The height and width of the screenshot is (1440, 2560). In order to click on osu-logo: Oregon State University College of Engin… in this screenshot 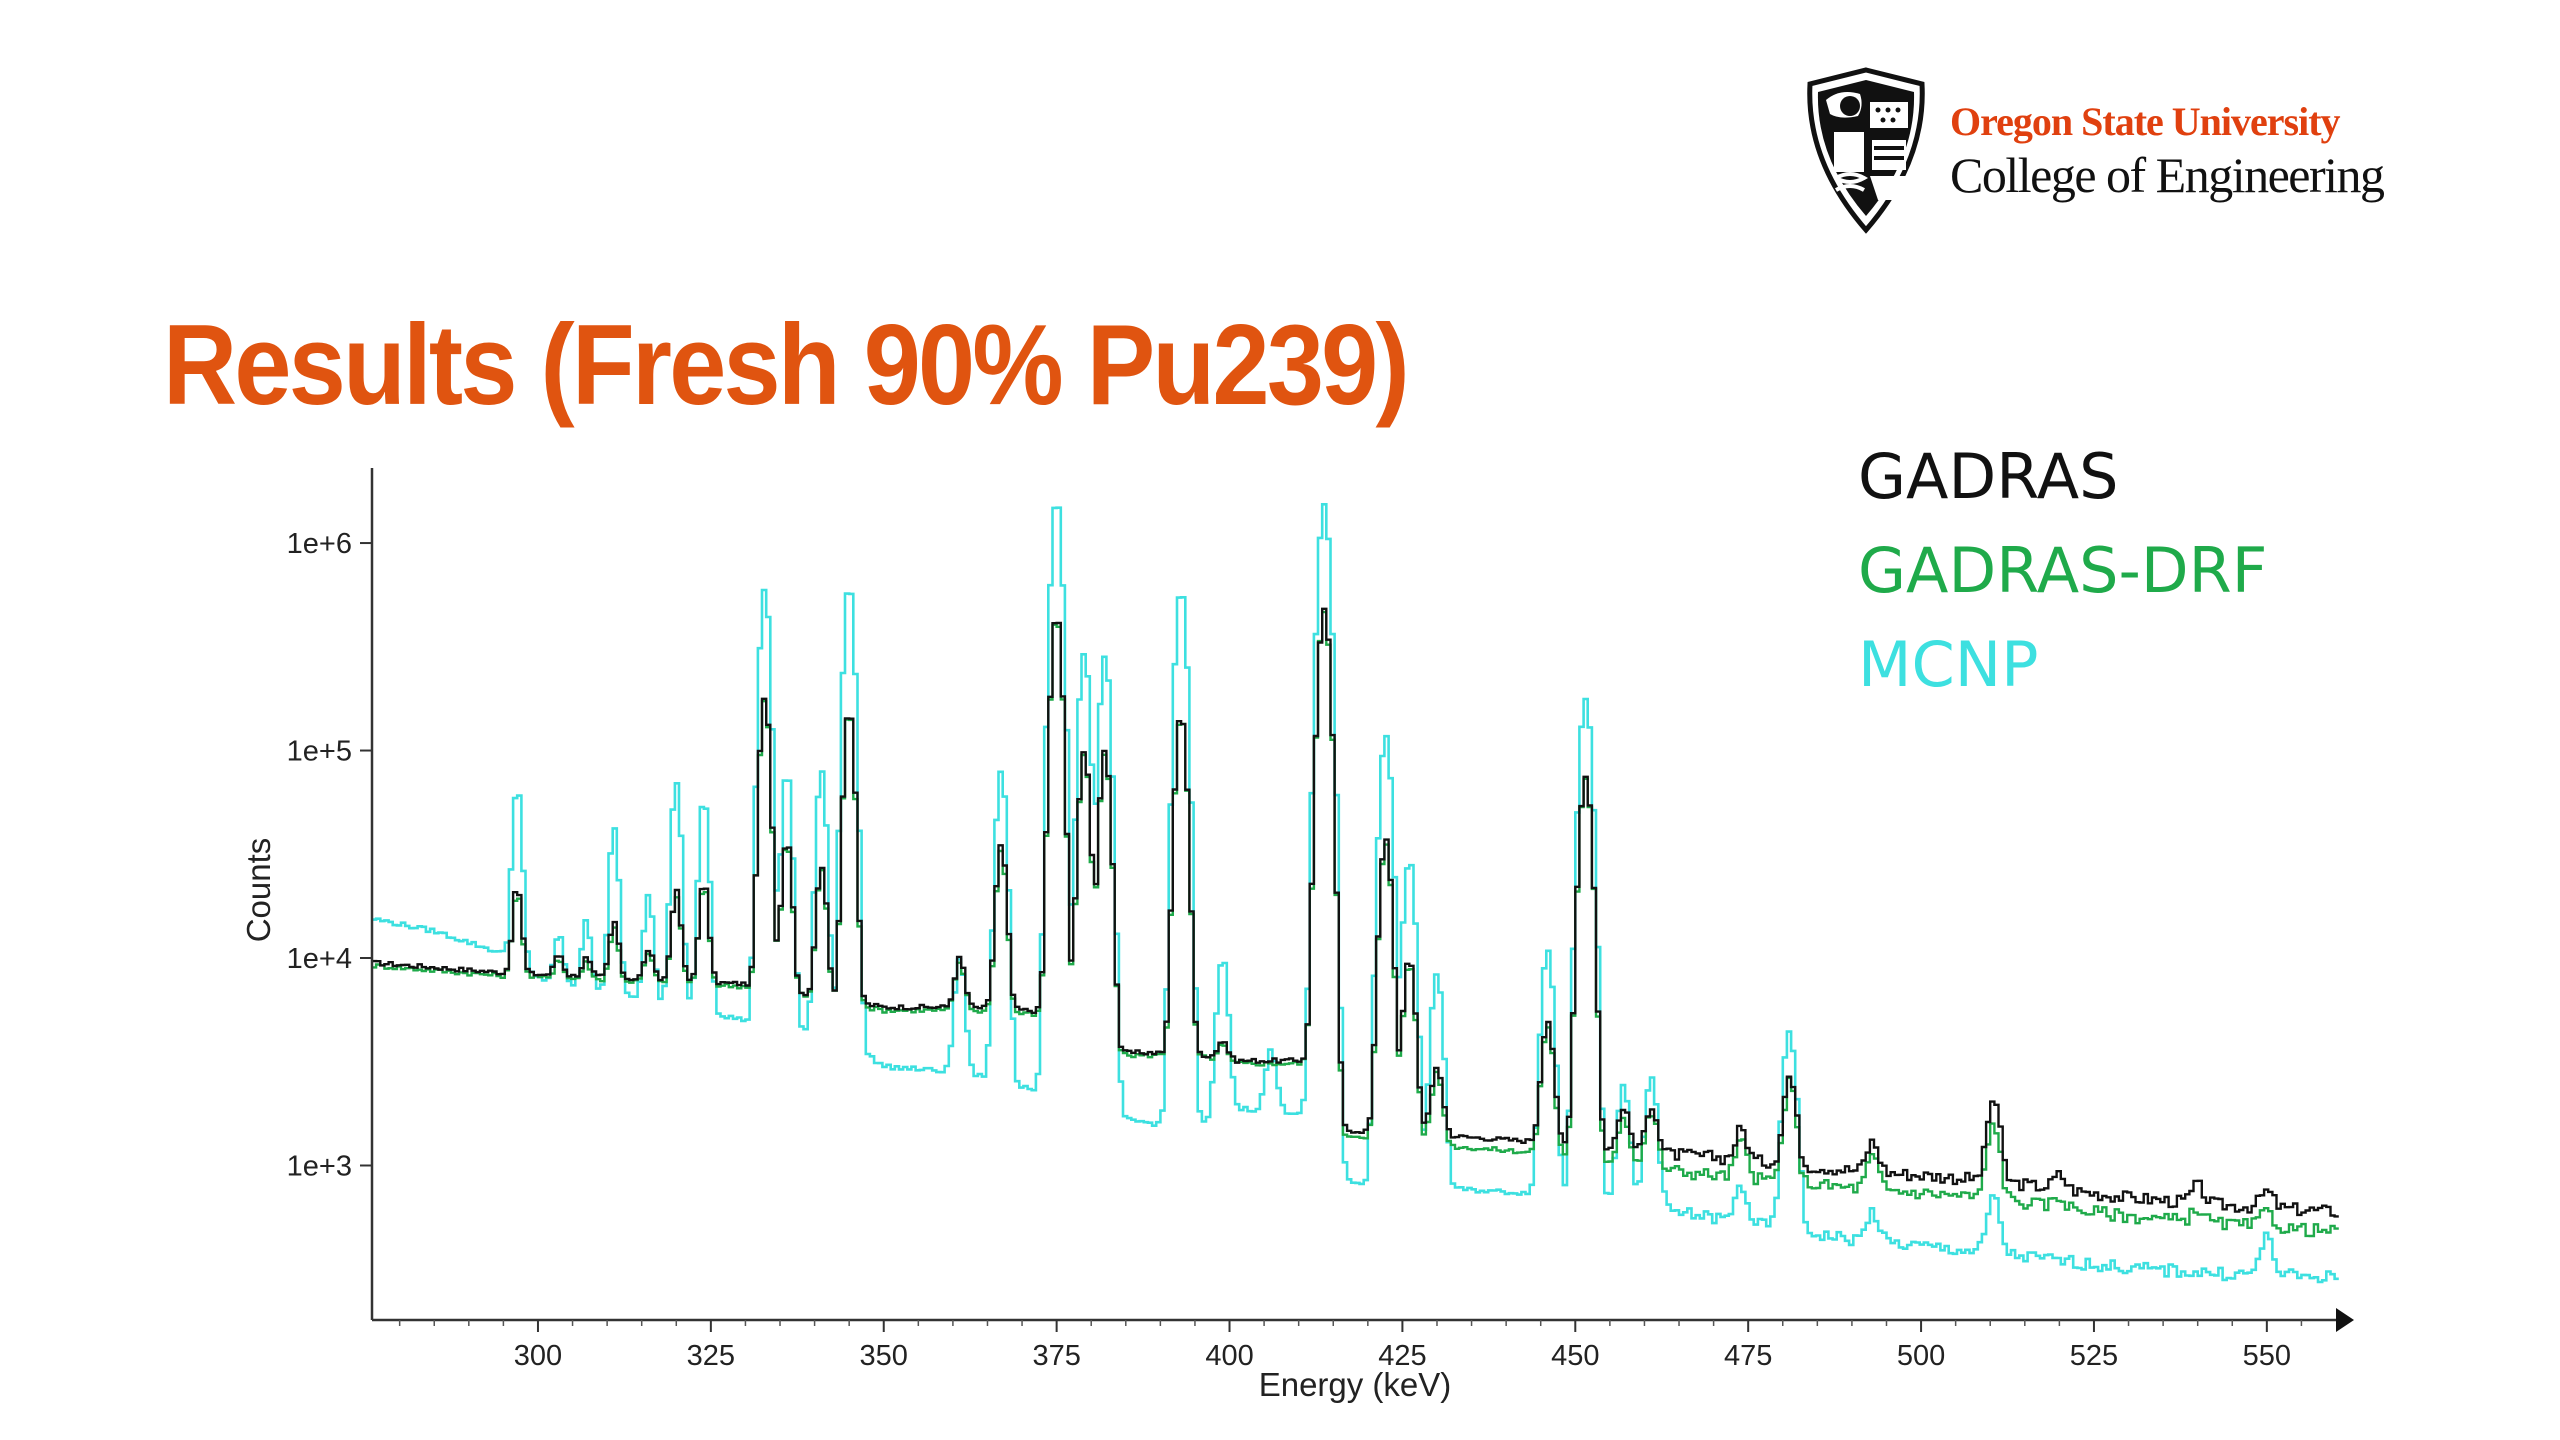, I will do `click(2110, 156)`.